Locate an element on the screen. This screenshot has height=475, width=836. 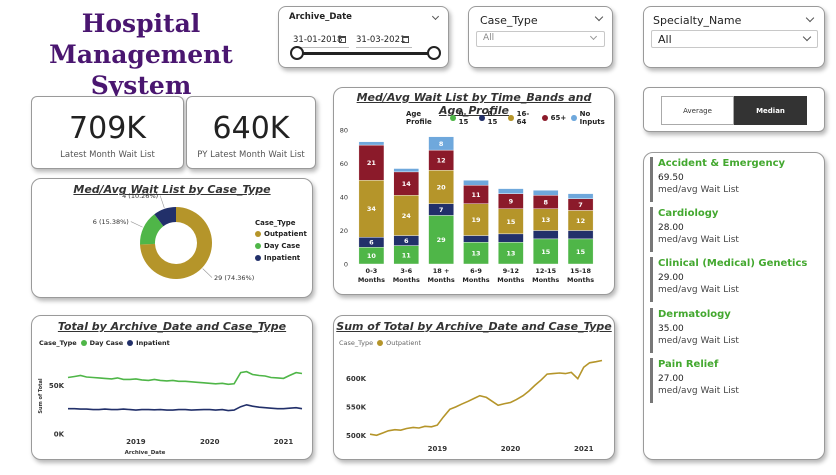
line-series-outpatient is located at coordinates (486, 398).